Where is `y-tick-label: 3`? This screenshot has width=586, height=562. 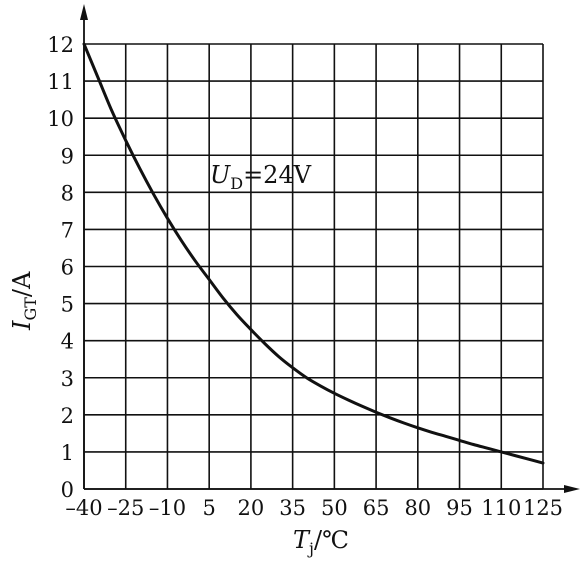
y-tick-label: 3 is located at coordinates (67, 379).